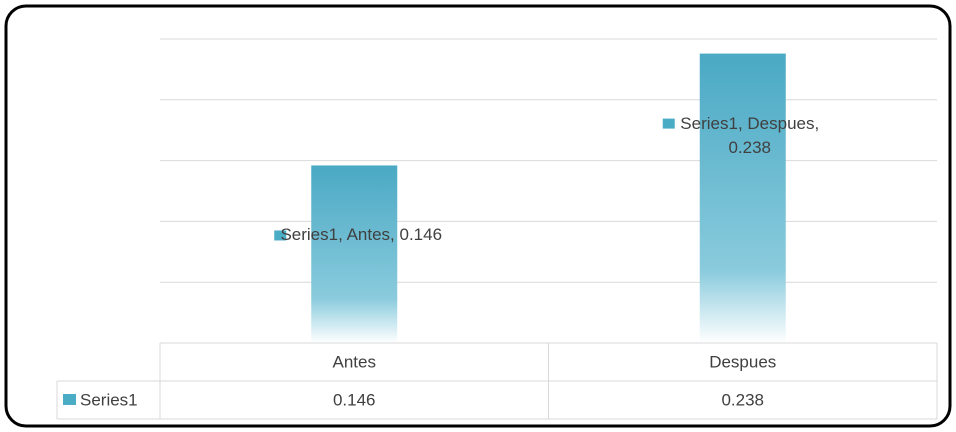  What do you see at coordinates (69, 399) in the screenshot?
I see `legend-key` at bounding box center [69, 399].